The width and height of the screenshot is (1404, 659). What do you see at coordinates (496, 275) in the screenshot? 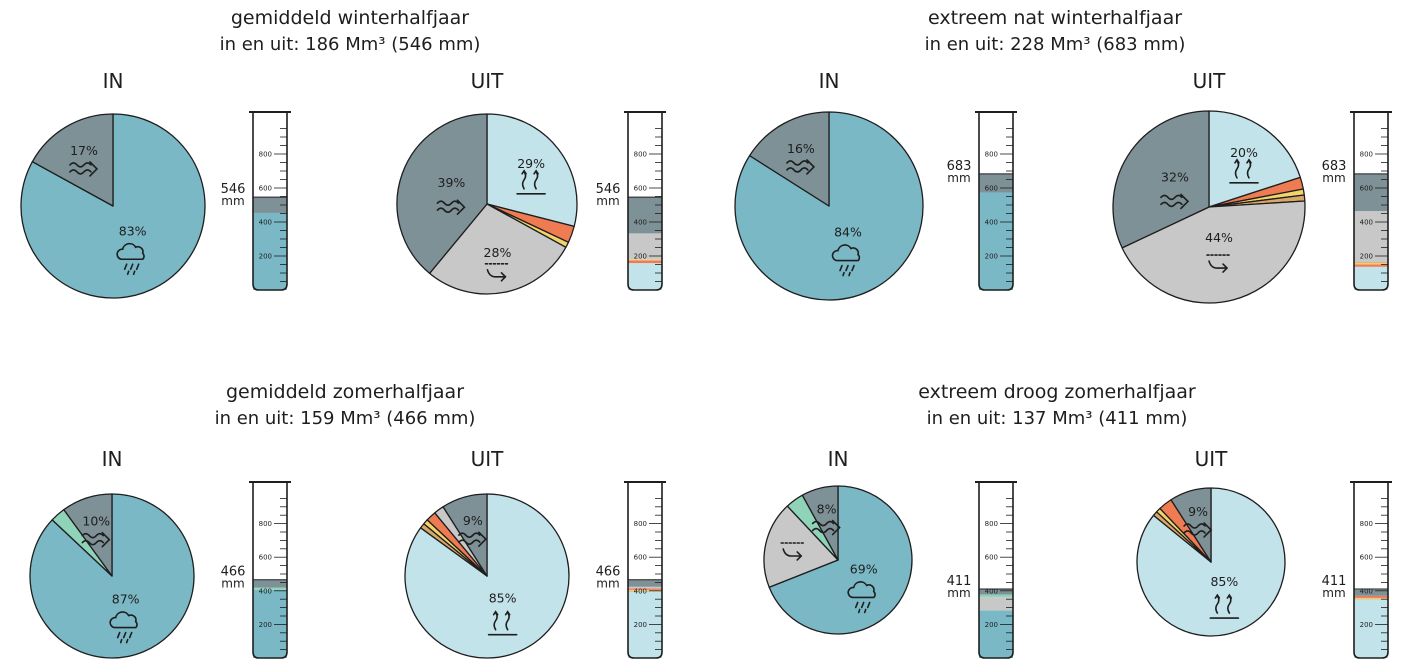
I see `drain-arrow` at bounding box center [496, 275].